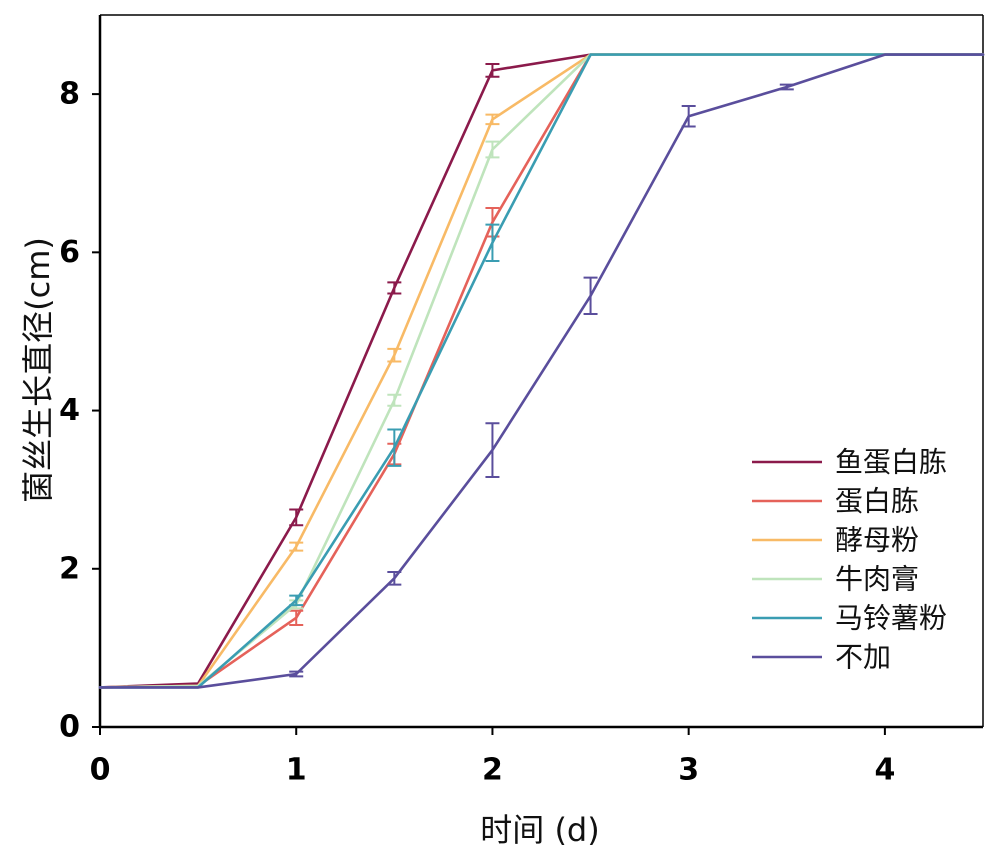 This screenshot has width=1000, height=862. I want to click on y-tick-label: 8, so click(69, 94).